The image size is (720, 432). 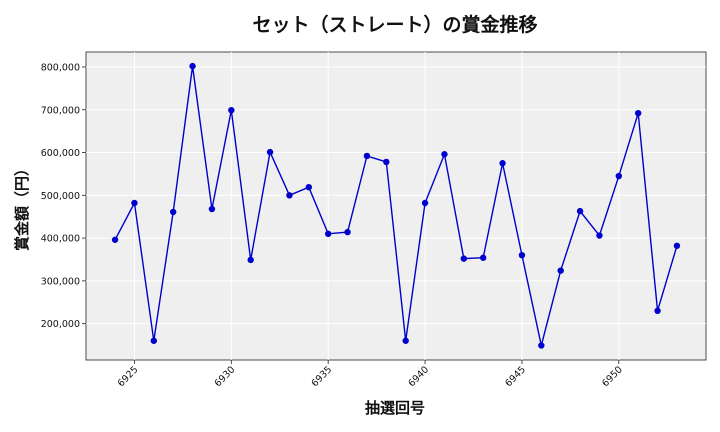 What do you see at coordinates (612, 376) in the screenshot?
I see `x-tick-label: 6950` at bounding box center [612, 376].